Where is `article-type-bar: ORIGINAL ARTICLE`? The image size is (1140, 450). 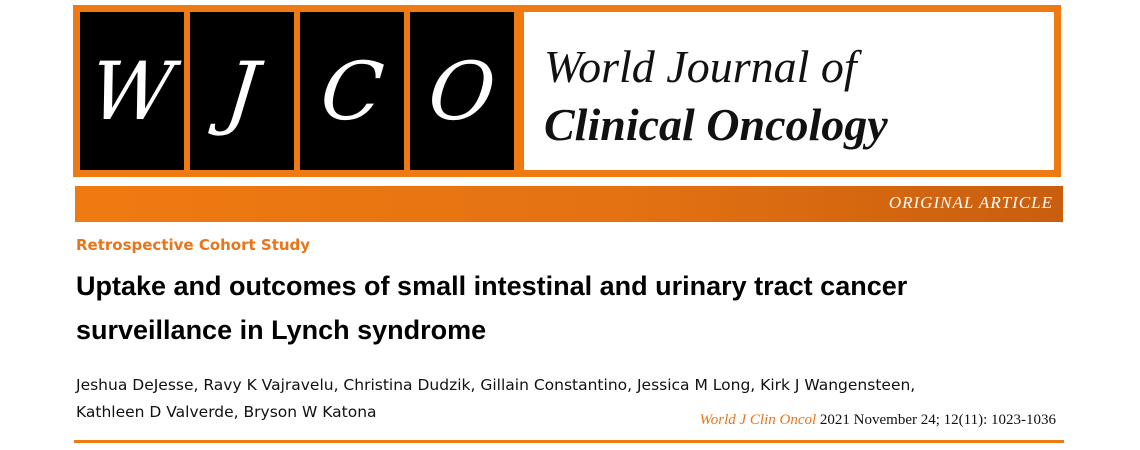 article-type-bar: ORIGINAL ARTICLE is located at coordinates (569, 204).